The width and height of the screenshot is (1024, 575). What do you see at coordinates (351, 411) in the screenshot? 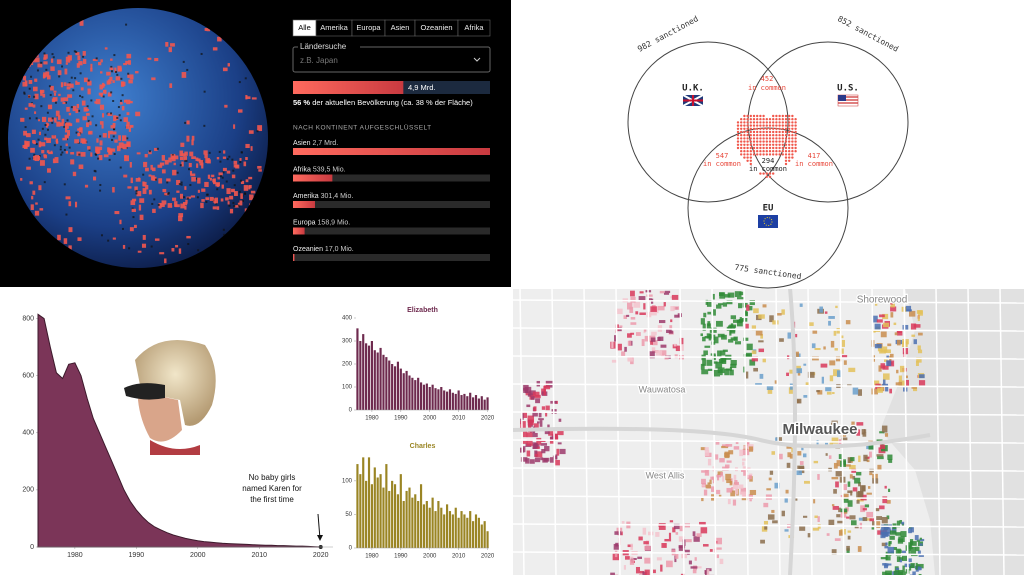
I see `y-tick-label: 0` at bounding box center [351, 411].